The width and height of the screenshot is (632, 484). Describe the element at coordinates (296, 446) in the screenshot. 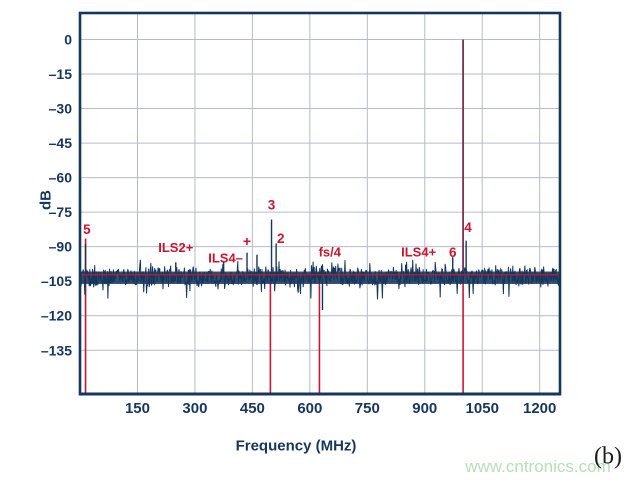

I see `x-axis-title: Frequency (MHz)` at that location.